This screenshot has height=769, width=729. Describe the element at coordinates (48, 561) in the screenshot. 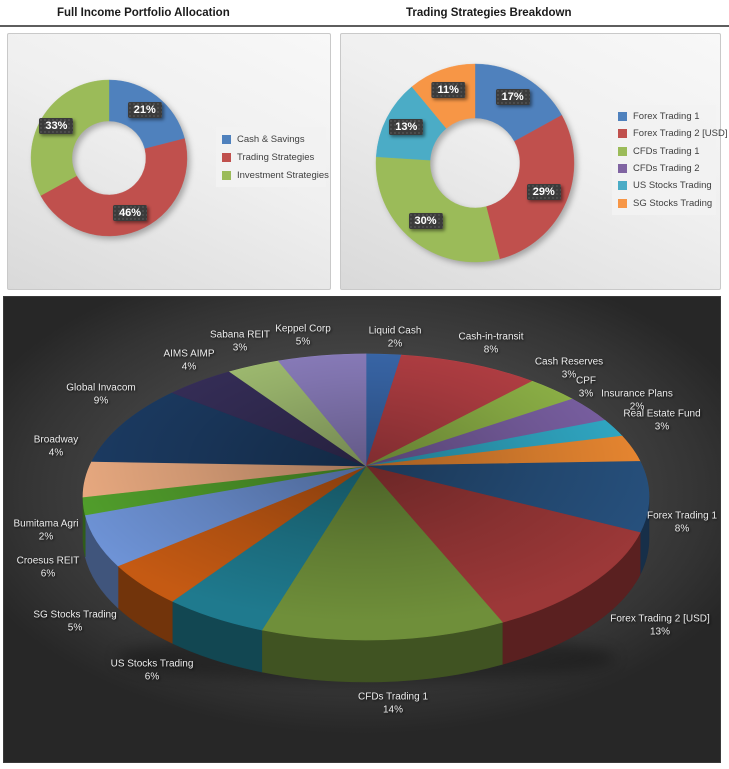

I see `pie-label-name: Croesus REIT` at that location.